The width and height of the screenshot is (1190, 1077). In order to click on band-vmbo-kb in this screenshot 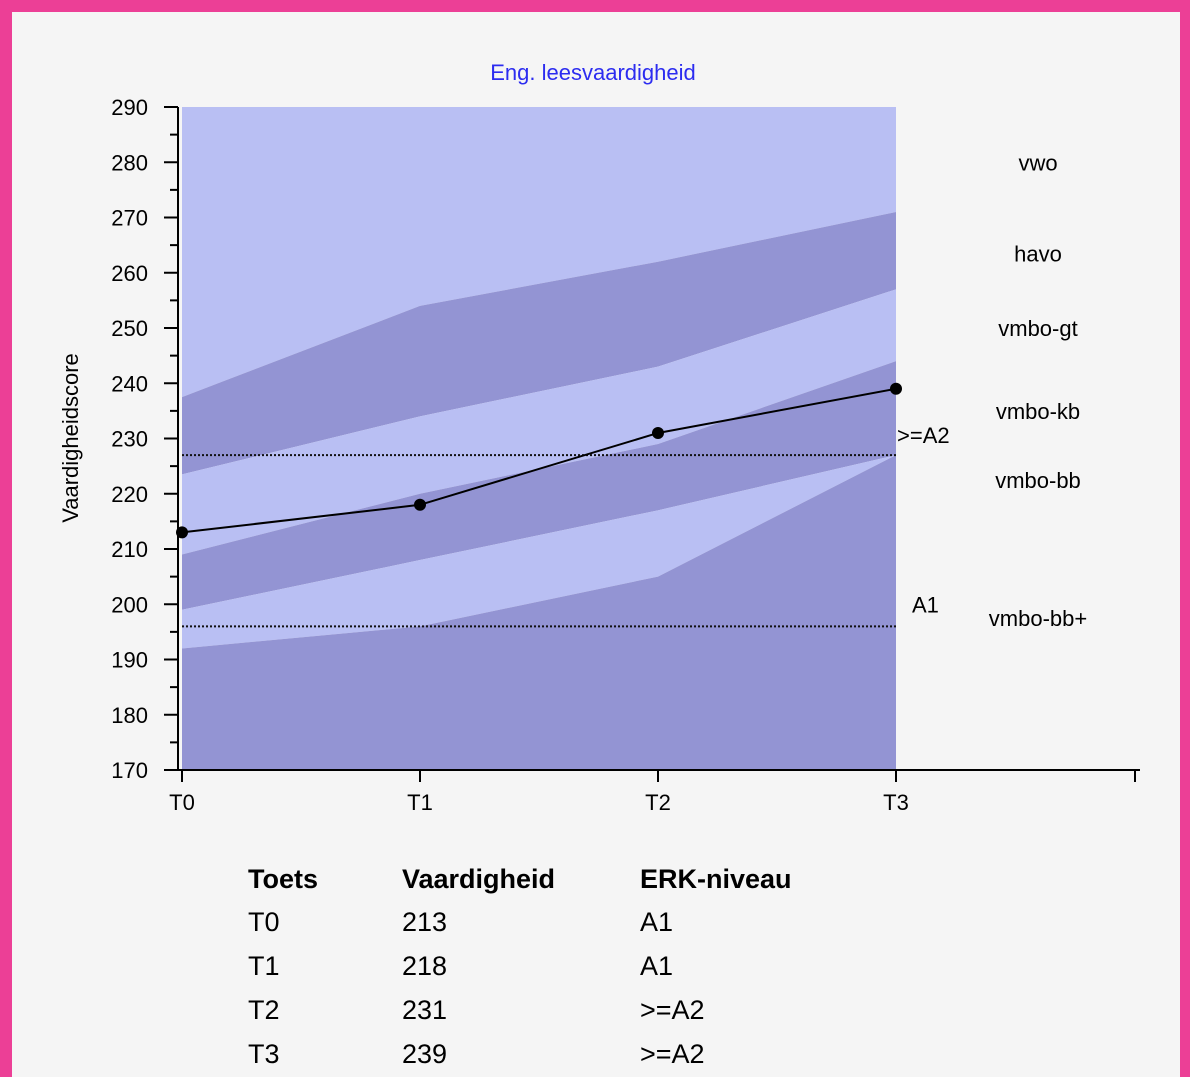, I will do `click(539, 485)`.